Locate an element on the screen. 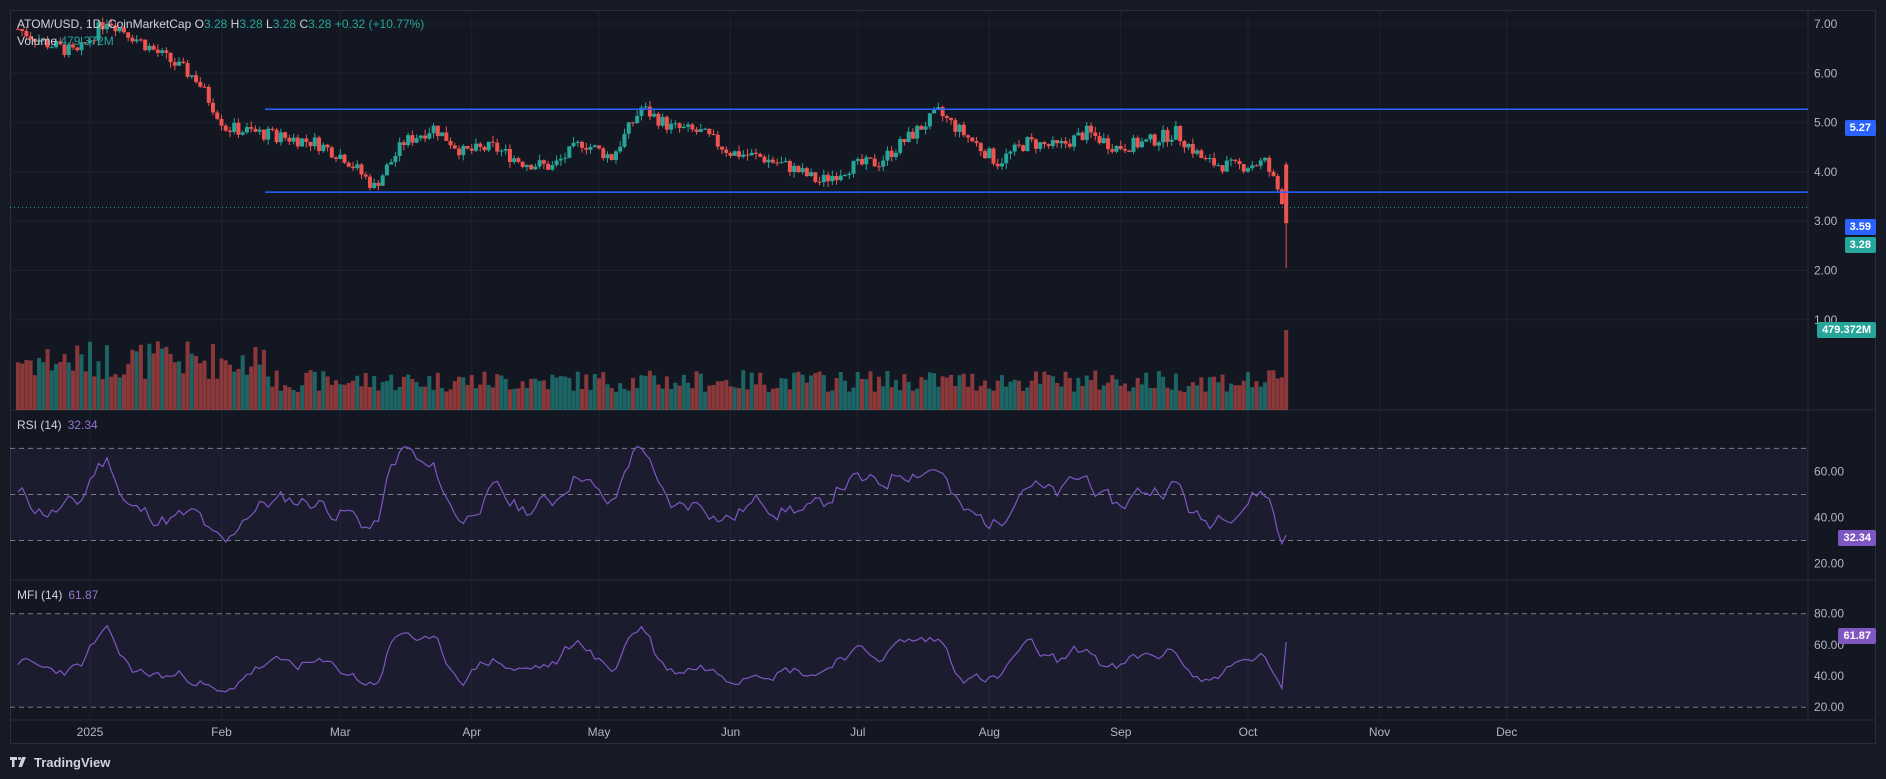  tradingview-footer: TradingView is located at coordinates (60, 762).